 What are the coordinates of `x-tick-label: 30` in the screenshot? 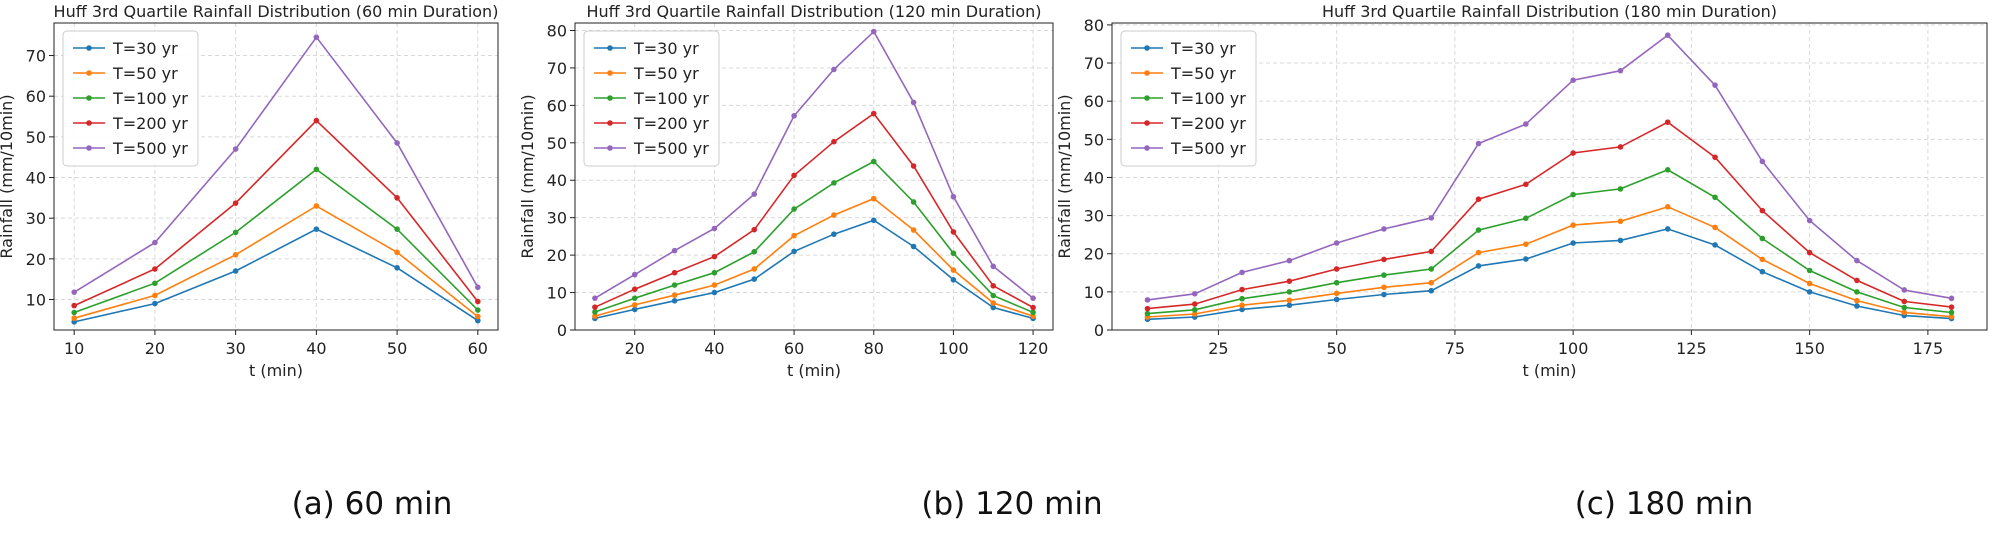 It's located at (235, 348).